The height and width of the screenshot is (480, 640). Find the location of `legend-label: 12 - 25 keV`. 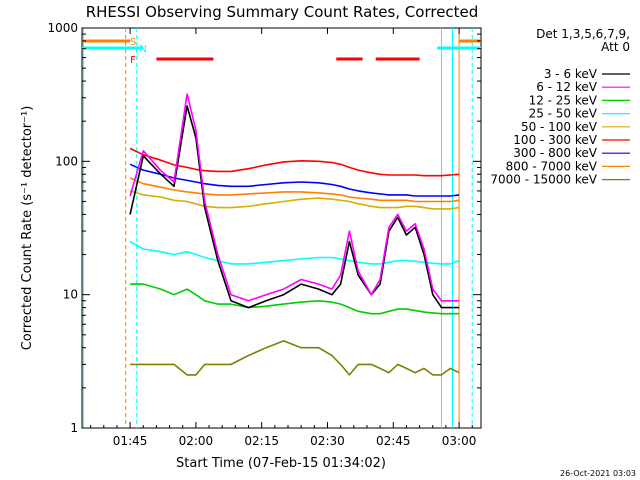

legend-label: 12 - 25 keV is located at coordinates (563, 100).